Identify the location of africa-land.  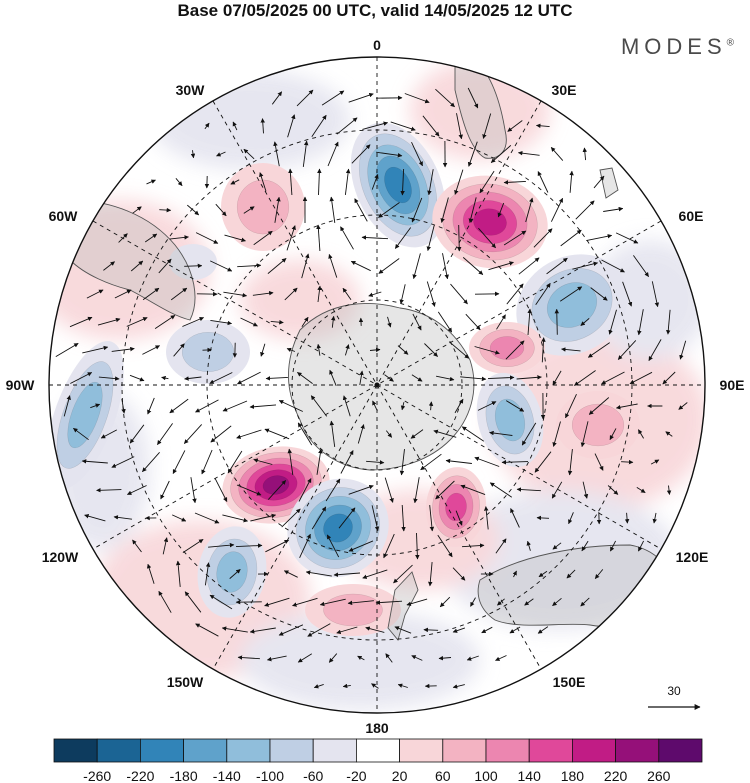
(480, 108).